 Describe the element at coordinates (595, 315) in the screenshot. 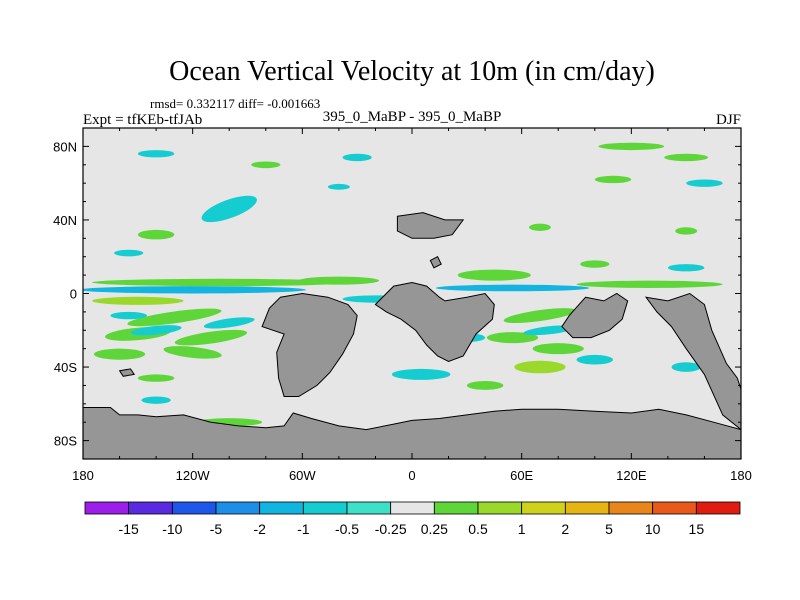

I see `land-india-block` at that location.